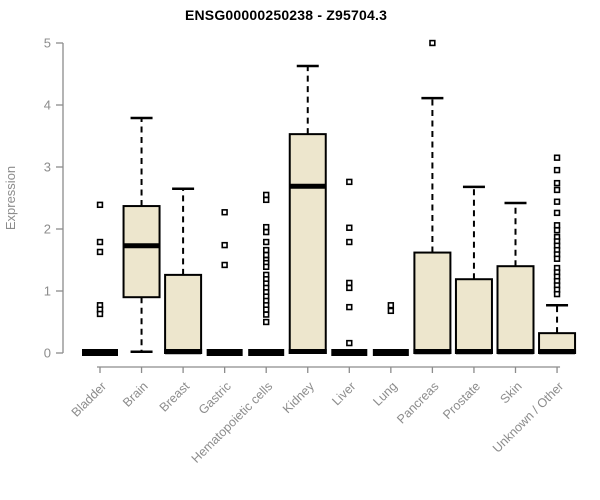 This screenshot has height=500, width=600. I want to click on x-axis-category-label-unknown-other: Unknown / Other, so click(528, 417).